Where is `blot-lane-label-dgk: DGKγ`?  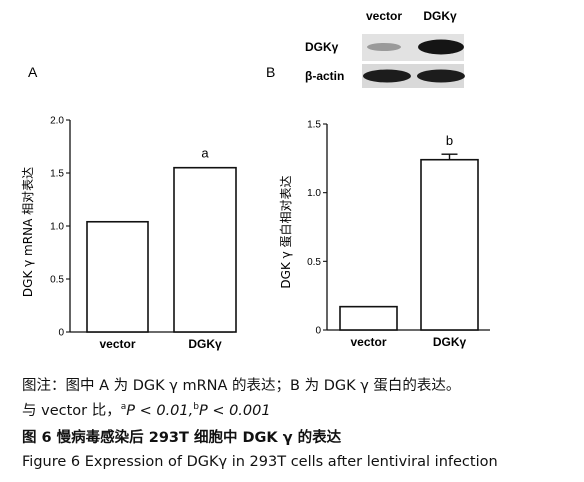
blot-lane-label-dgk: DGKγ is located at coordinates (440, 16).